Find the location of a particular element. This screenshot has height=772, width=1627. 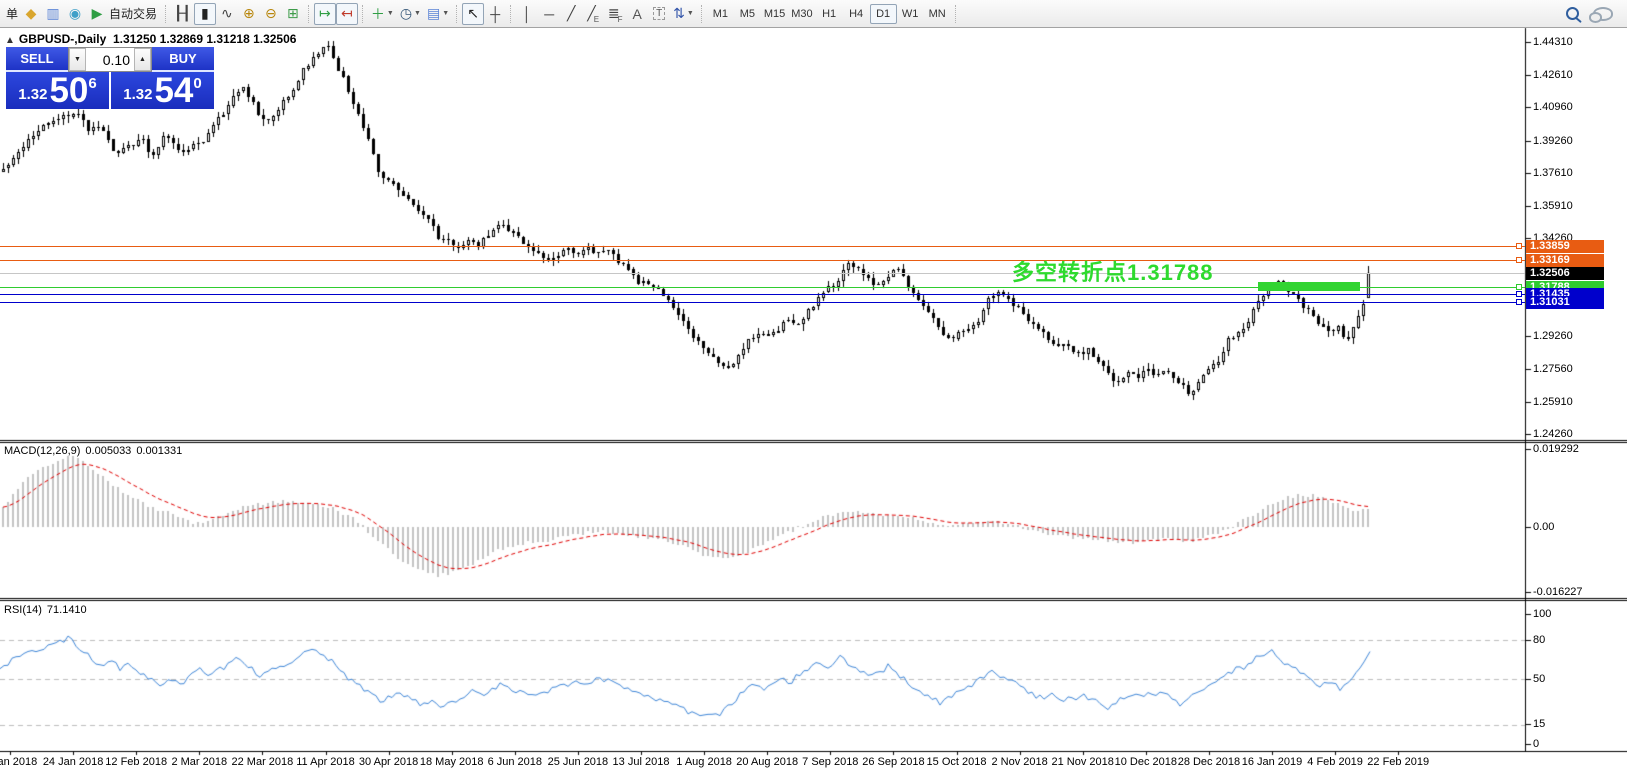

macd-axis-tick: 0.019292 is located at coordinates (1556, 449).